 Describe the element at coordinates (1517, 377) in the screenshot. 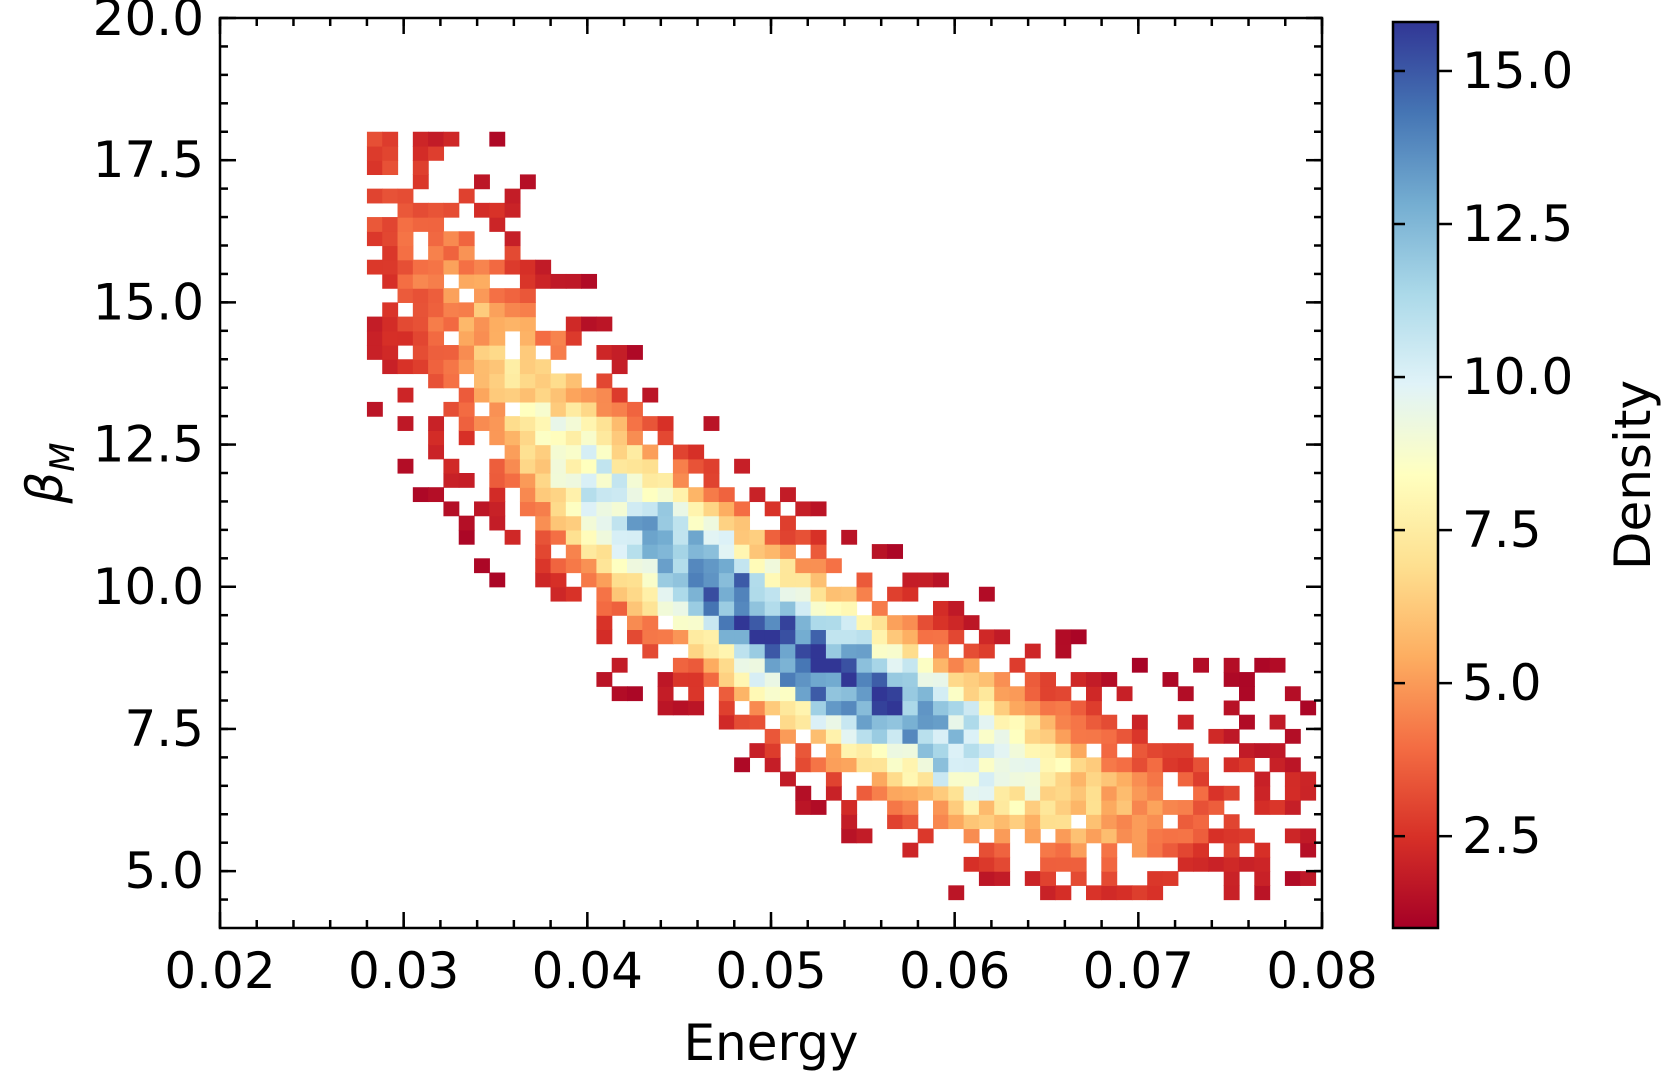

I see `colorbar-tick-label: 10.0` at that location.